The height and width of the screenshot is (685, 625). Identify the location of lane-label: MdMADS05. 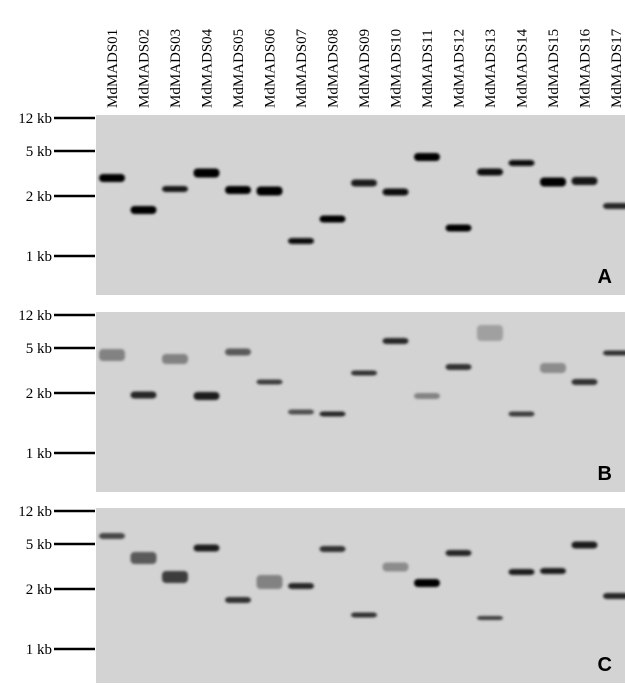
(239, 68).